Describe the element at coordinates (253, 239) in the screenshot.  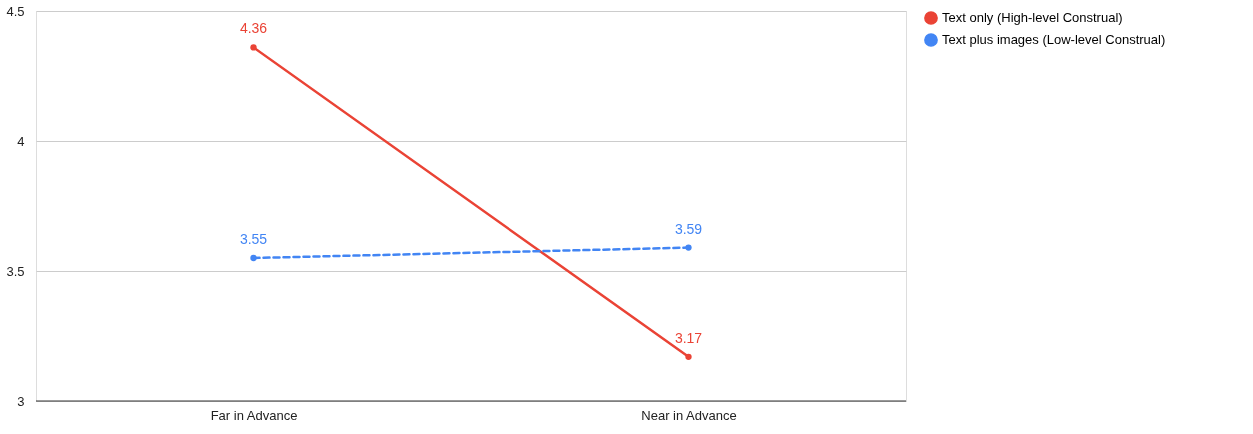
I see `data-label: 3.55` at that location.